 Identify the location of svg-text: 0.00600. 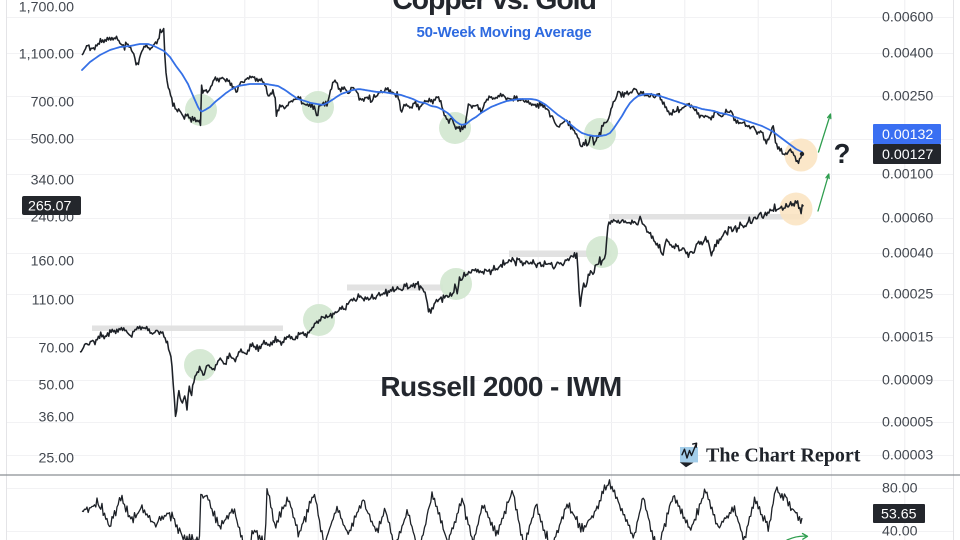
(907, 18).